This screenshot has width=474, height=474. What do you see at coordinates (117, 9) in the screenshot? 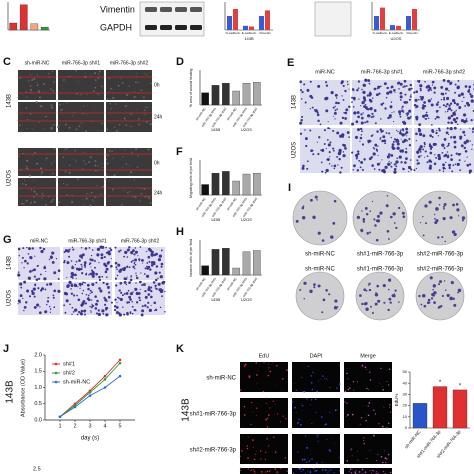
I see `blot-label: Vimentin` at bounding box center [117, 9].